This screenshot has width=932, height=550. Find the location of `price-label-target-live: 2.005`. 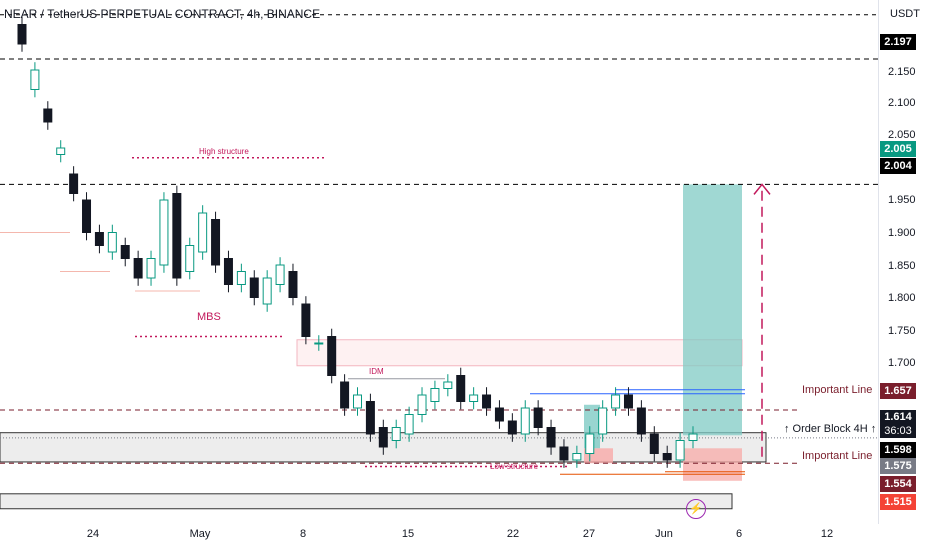

price-label-target-live: 2.005 is located at coordinates (898, 149).